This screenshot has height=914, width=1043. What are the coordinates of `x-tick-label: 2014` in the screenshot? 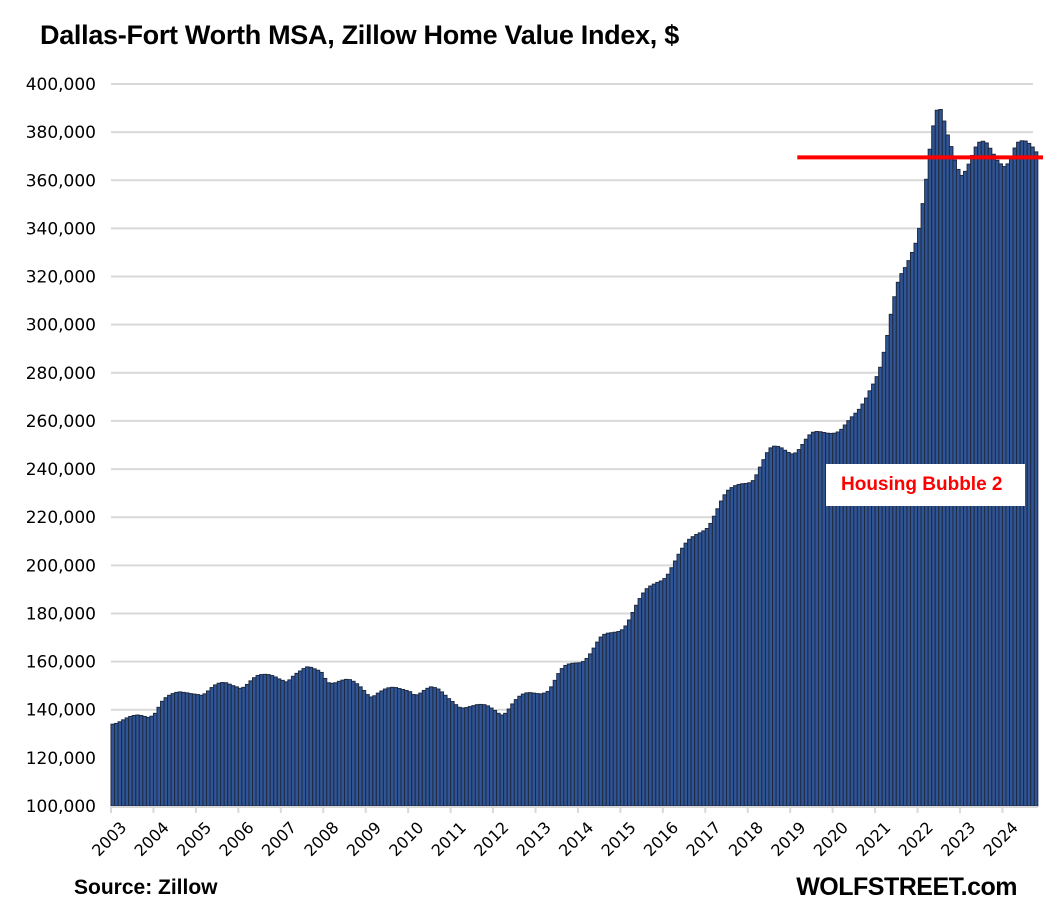 It's located at (576, 839).